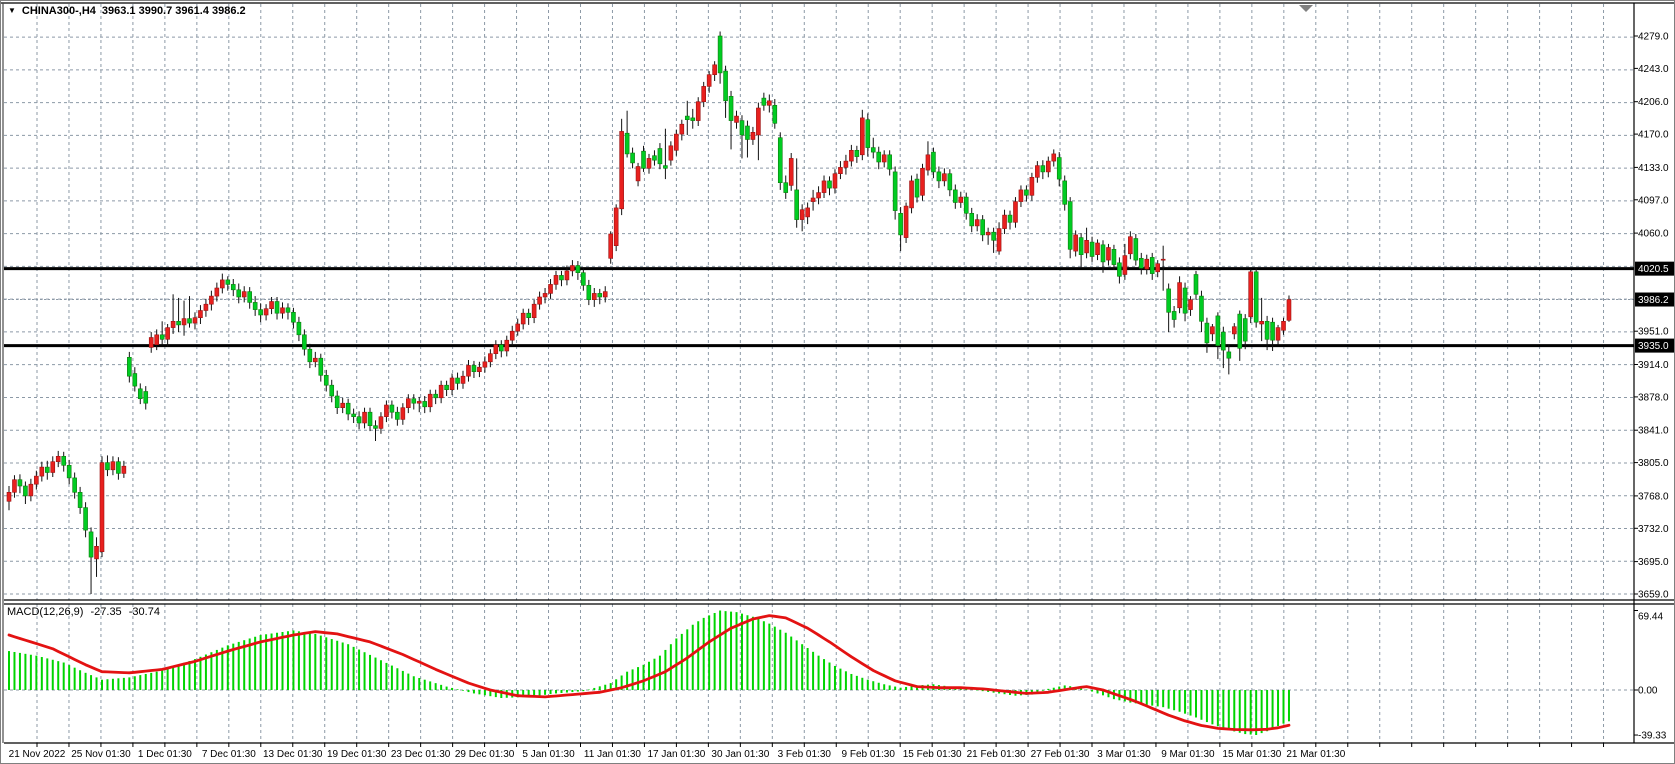 The image size is (1675, 764). Describe the element at coordinates (106, 612) in the screenshot. I see `macd-main-value: -27.35` at that location.